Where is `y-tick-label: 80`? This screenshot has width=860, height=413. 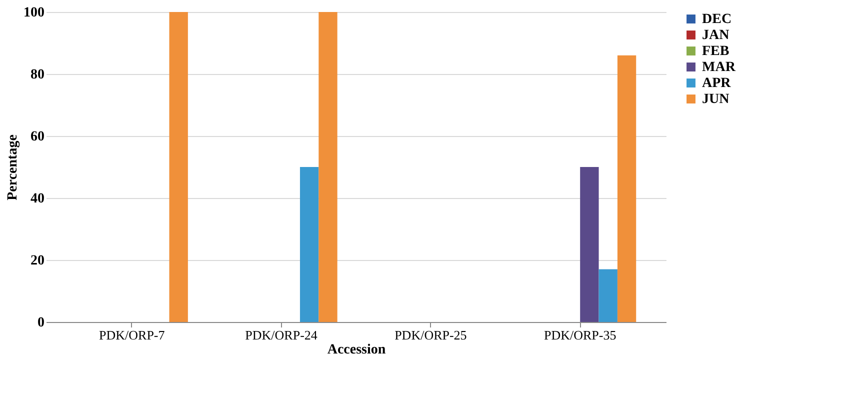
y-tick-label: 80 is located at coordinates (37, 75).